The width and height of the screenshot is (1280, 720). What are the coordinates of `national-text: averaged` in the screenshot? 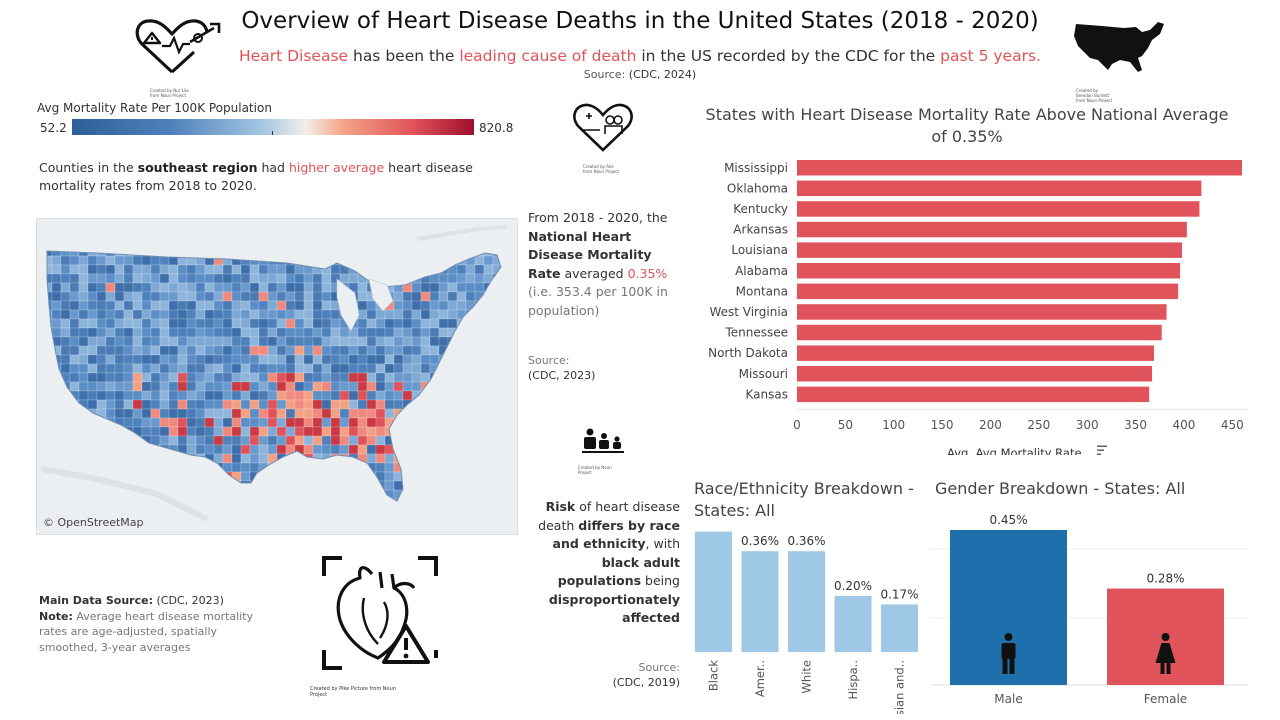 It's located at (594, 273).